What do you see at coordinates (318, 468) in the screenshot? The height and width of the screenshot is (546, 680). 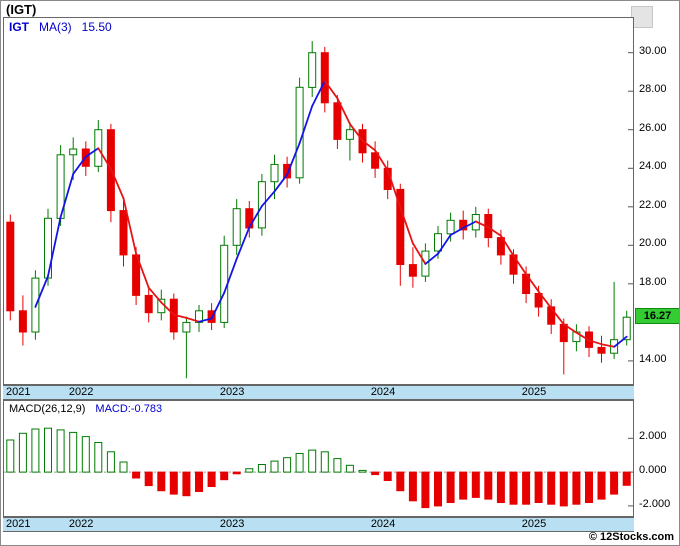 I see `macd-chart-svg` at bounding box center [318, 468].